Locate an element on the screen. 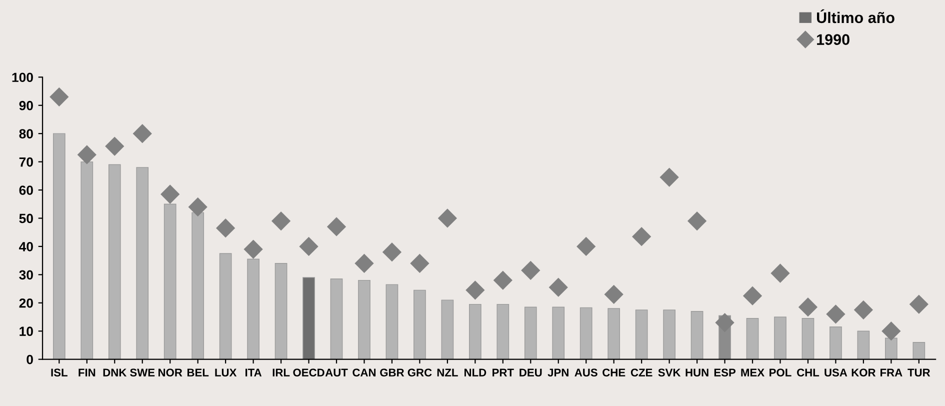 The width and height of the screenshot is (945, 406). x-tick-label: LUX is located at coordinates (226, 372).